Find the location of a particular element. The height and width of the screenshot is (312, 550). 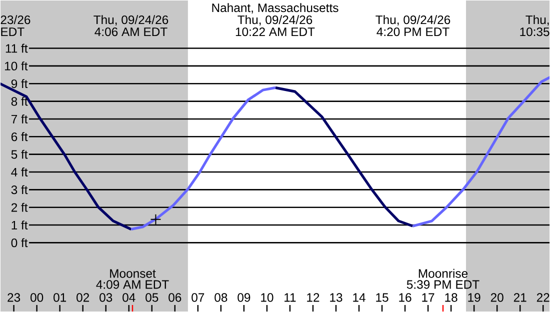

y-tick-label: 4 ft is located at coordinates (19, 172).